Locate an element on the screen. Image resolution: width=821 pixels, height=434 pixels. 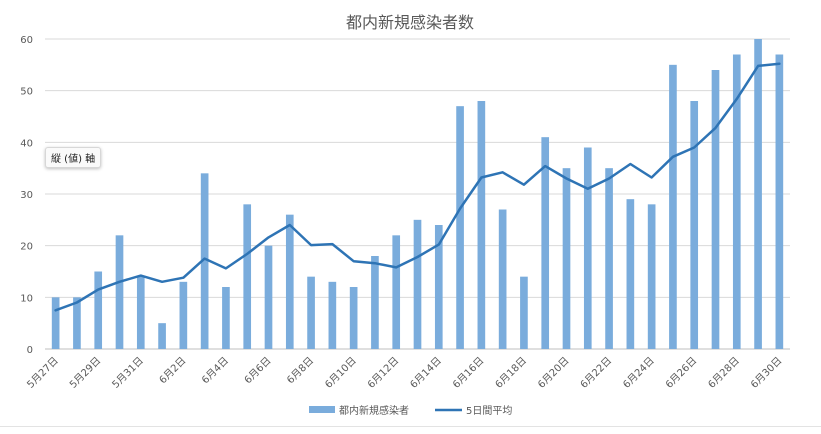
x-tick-label: 6月28日 is located at coordinates (724, 373).